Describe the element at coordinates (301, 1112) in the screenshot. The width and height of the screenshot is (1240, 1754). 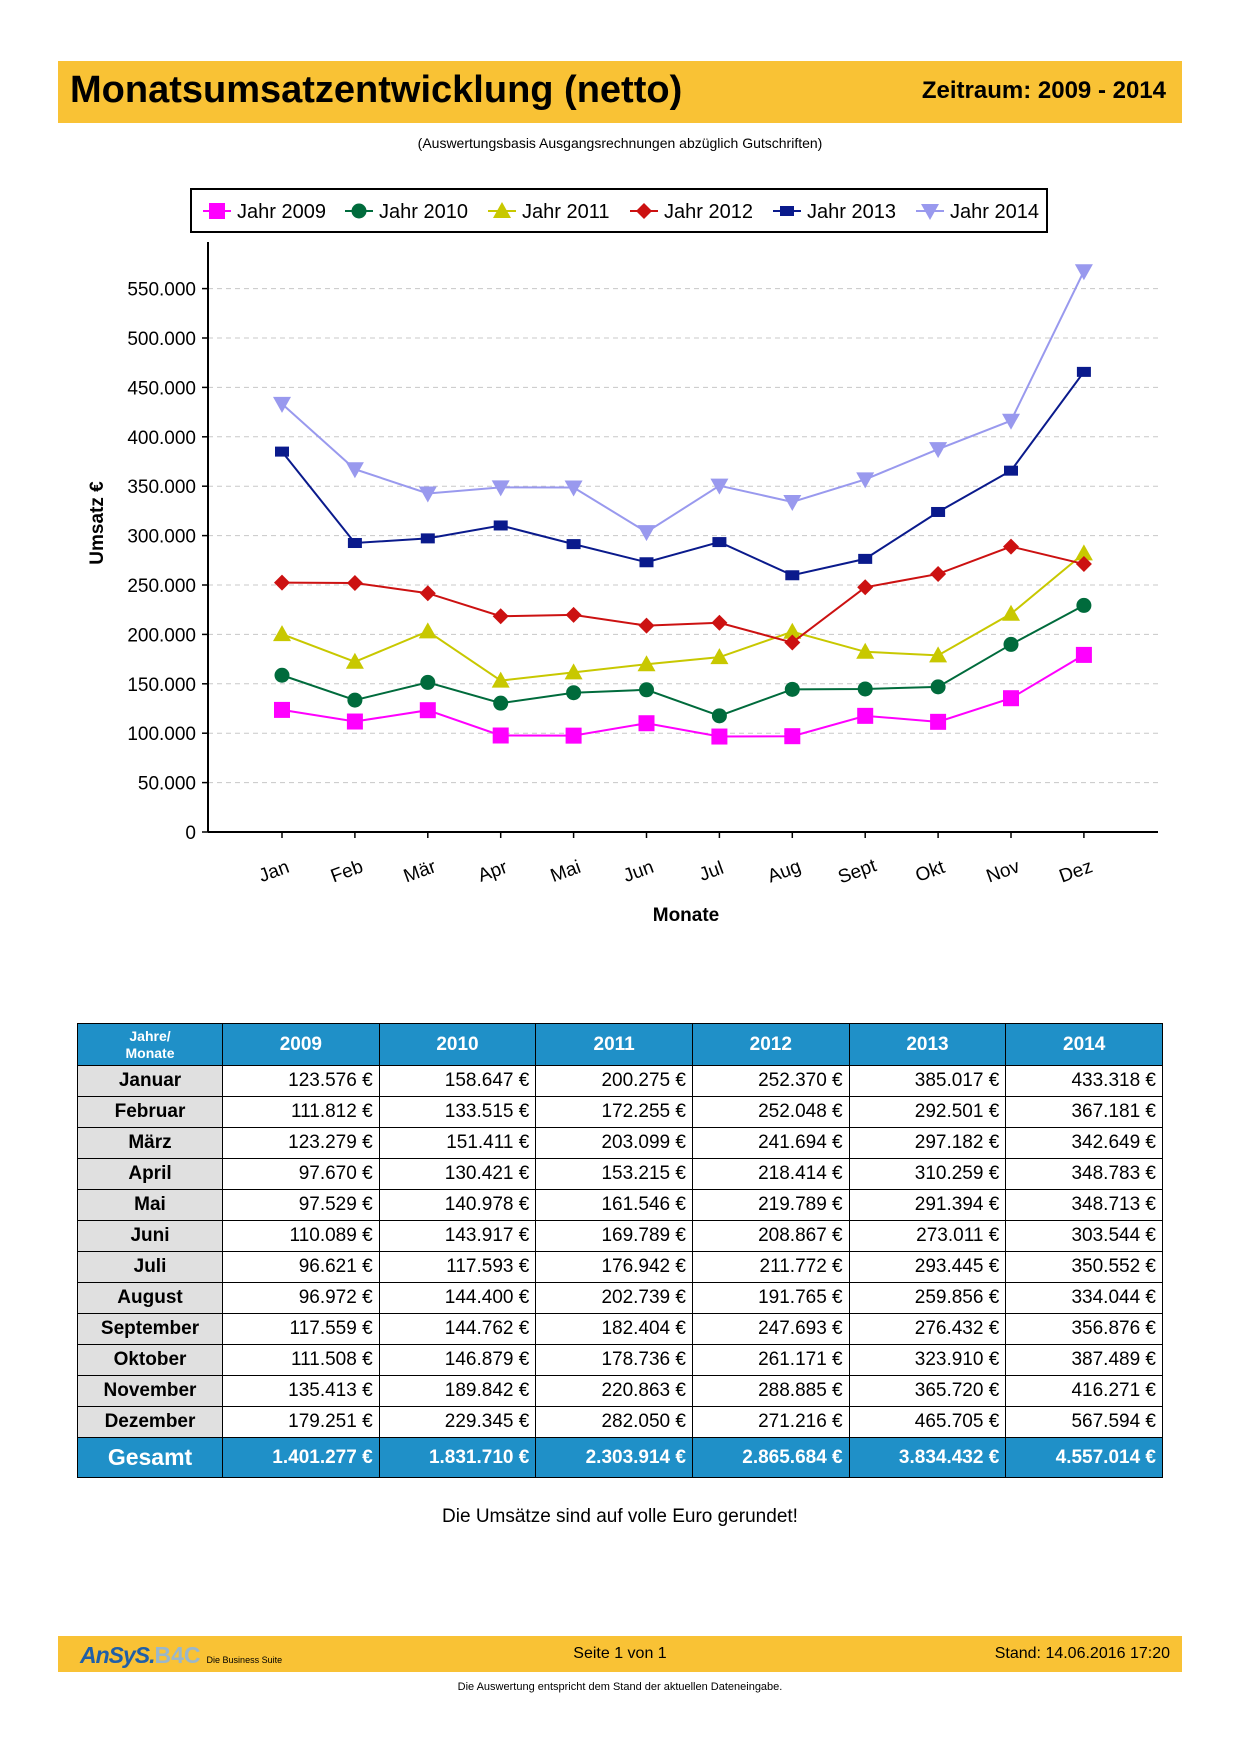
I see `value-cell: 111.812 €` at that location.